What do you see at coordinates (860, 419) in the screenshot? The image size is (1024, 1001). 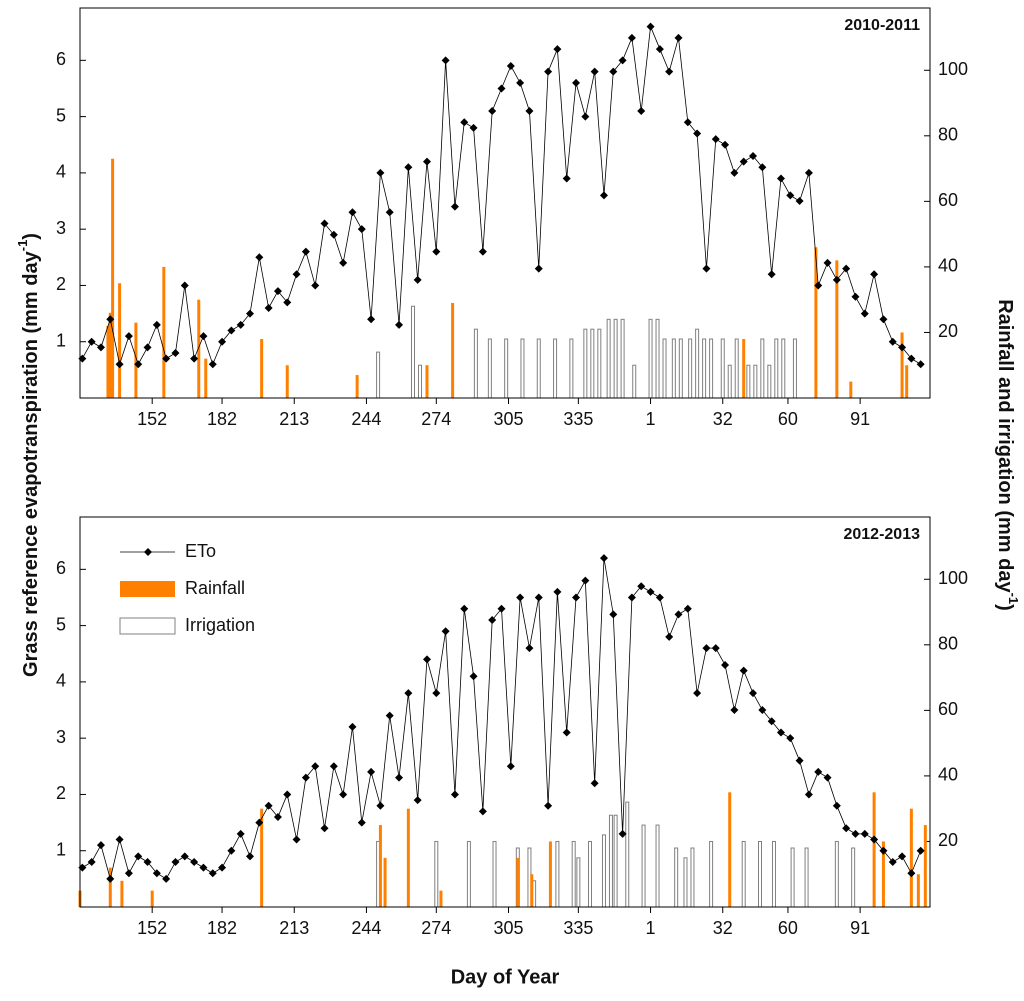 I see `x-tick-label: 91` at bounding box center [860, 419].